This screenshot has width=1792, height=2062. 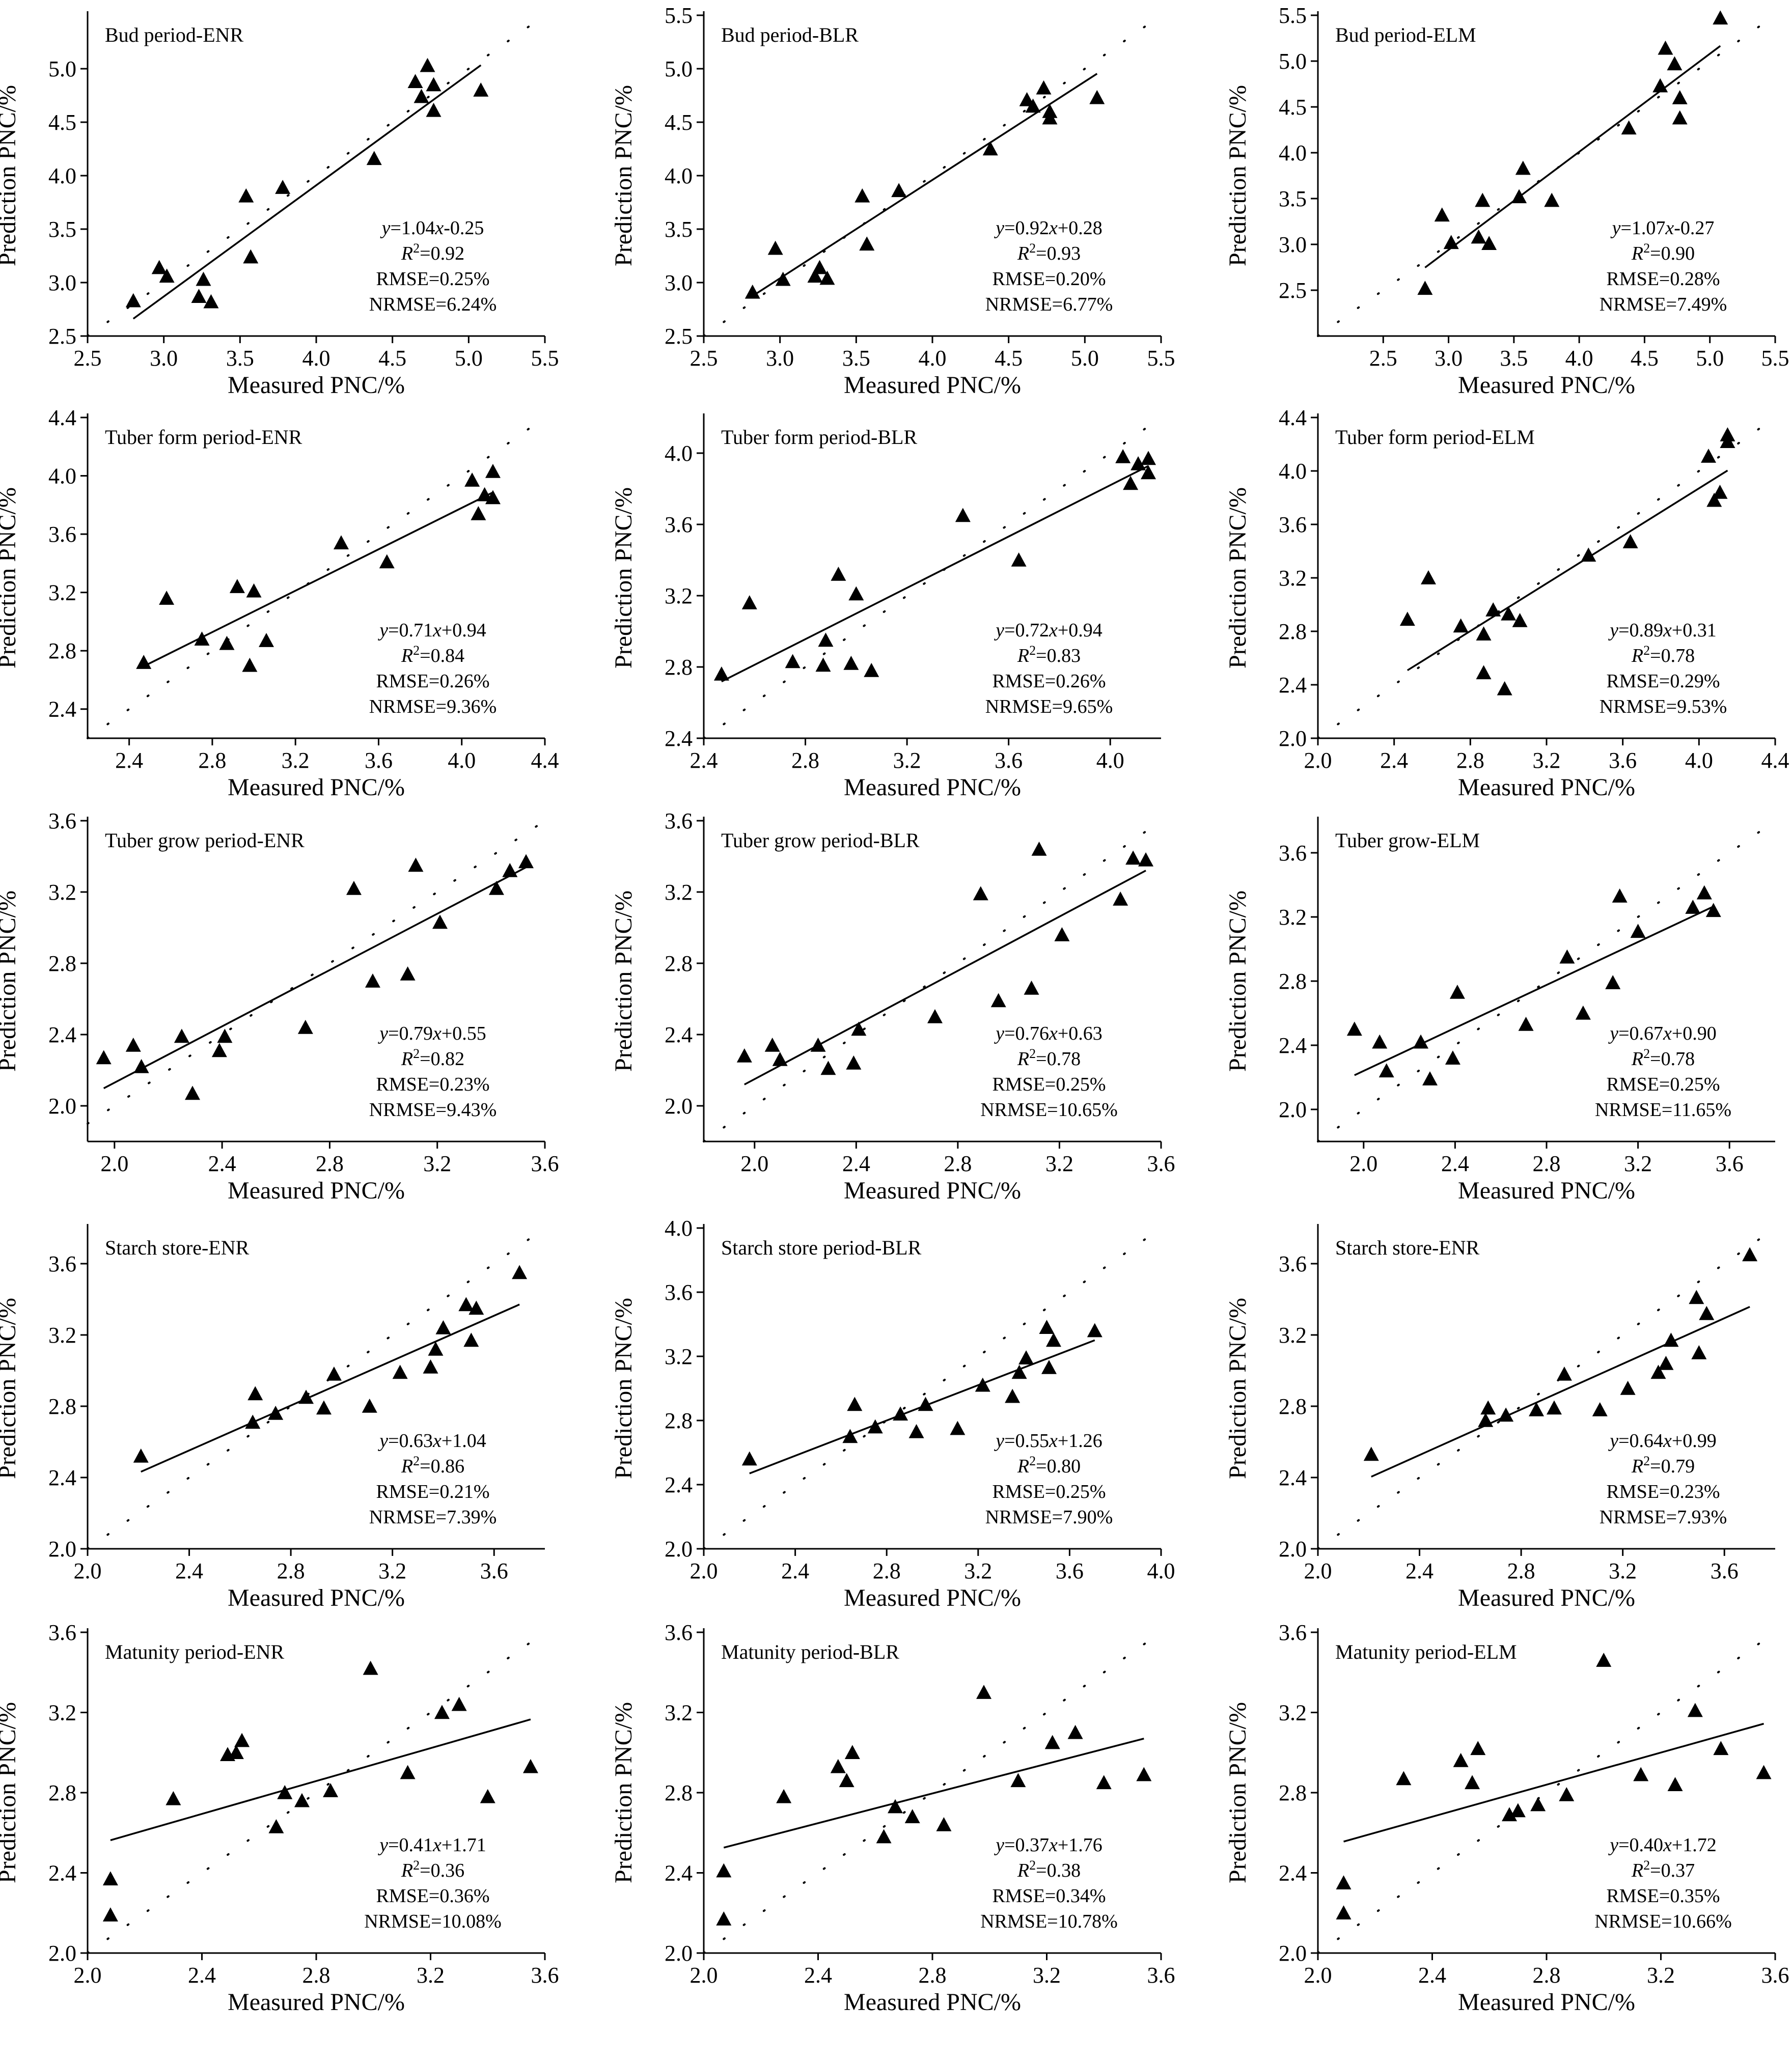 What do you see at coordinates (1049, 707) in the screenshot?
I see `nrmse-label: NRMSE=9.65%` at bounding box center [1049, 707].